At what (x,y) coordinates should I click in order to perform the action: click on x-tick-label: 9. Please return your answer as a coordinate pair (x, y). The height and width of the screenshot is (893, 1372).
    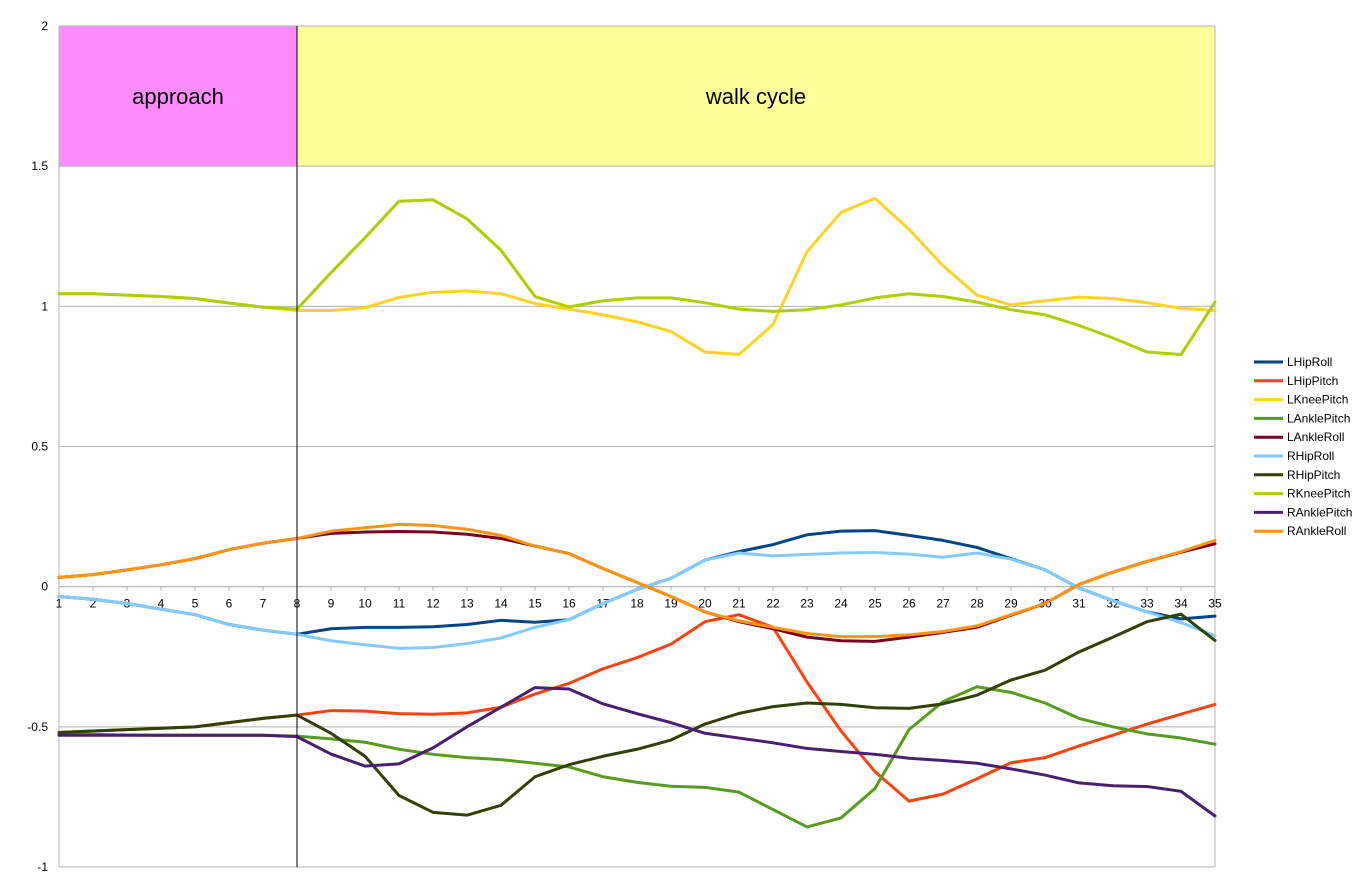
    Looking at the image, I should click on (331, 604).